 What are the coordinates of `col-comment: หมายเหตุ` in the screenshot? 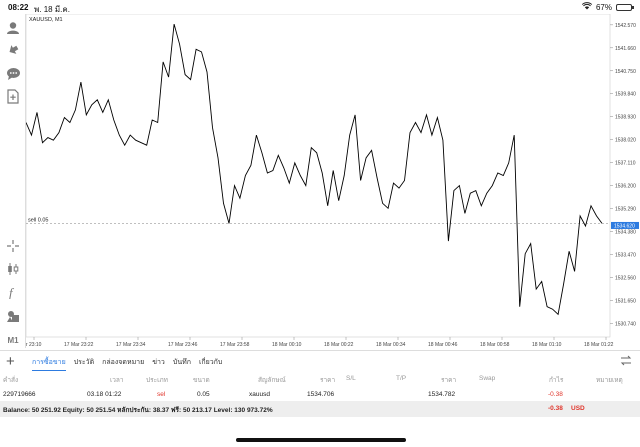 It's located at (609, 380).